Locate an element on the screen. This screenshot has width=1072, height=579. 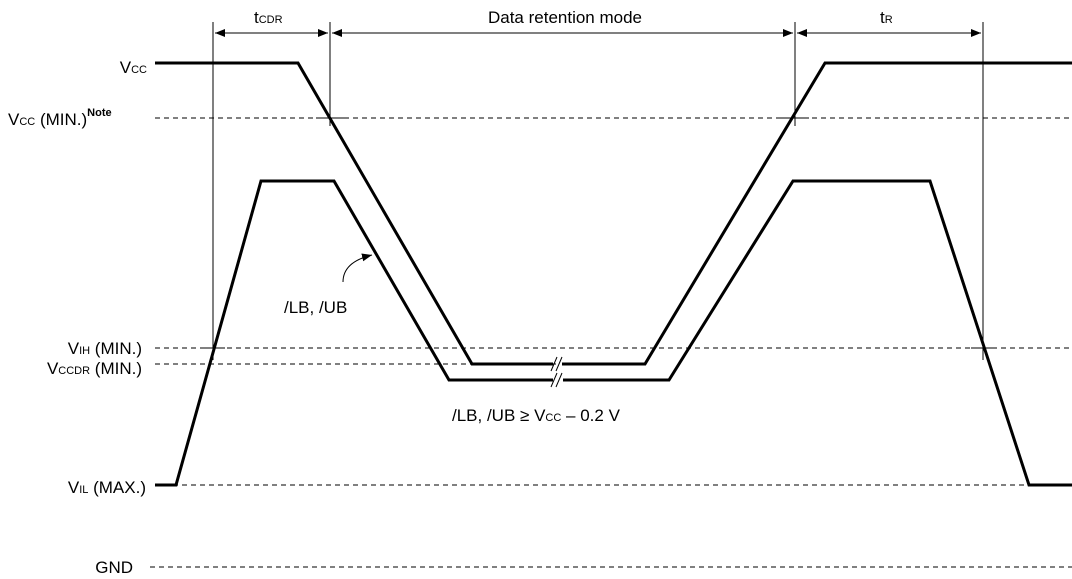
vih-min-label: VIH (MIN.) is located at coordinates (105, 348).